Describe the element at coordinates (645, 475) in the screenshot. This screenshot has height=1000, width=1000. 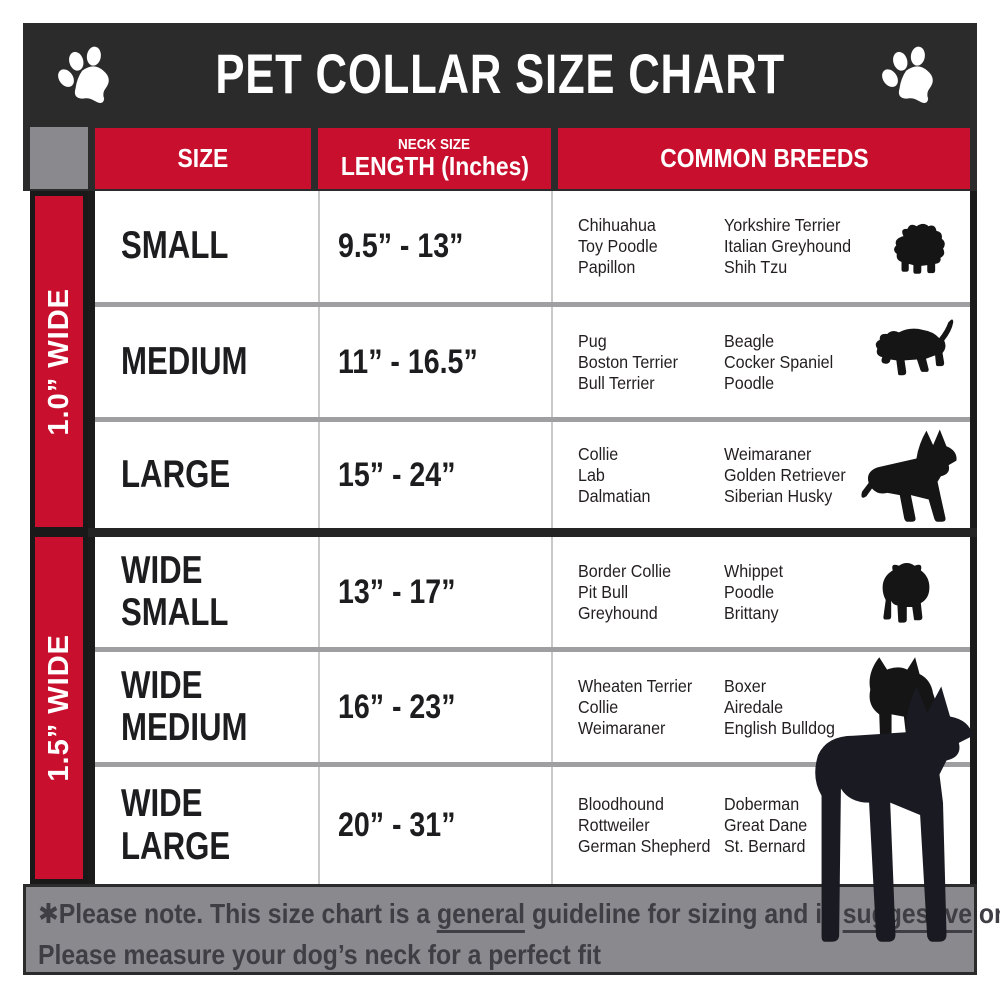
I see `breed-list: Collie Lab Dalmatian` at that location.